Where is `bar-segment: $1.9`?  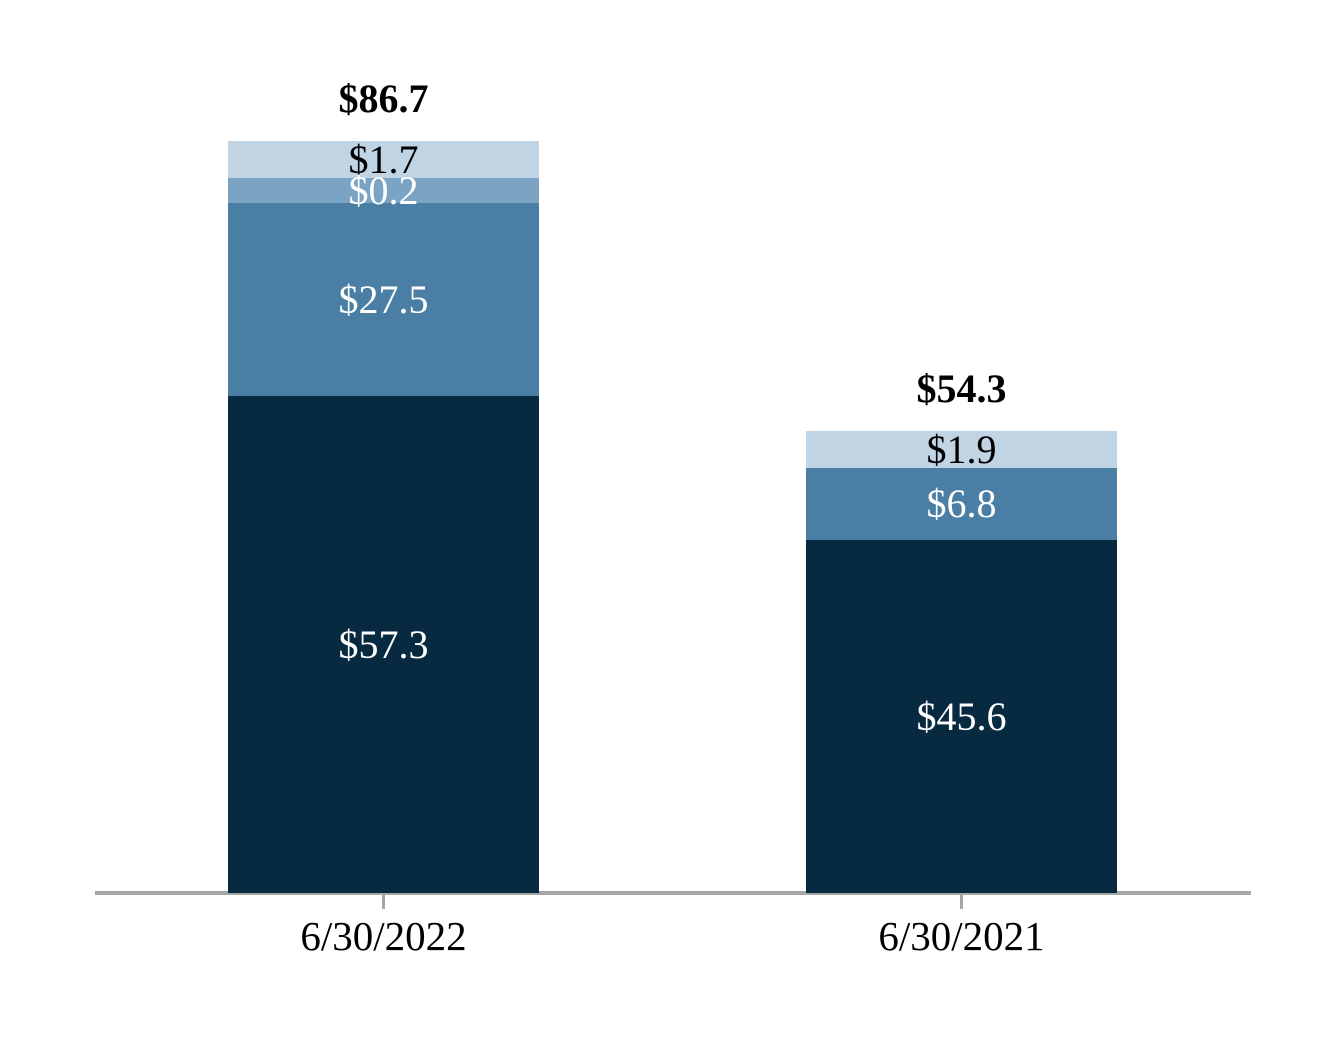
bar-segment: $1.9 is located at coordinates (961, 449).